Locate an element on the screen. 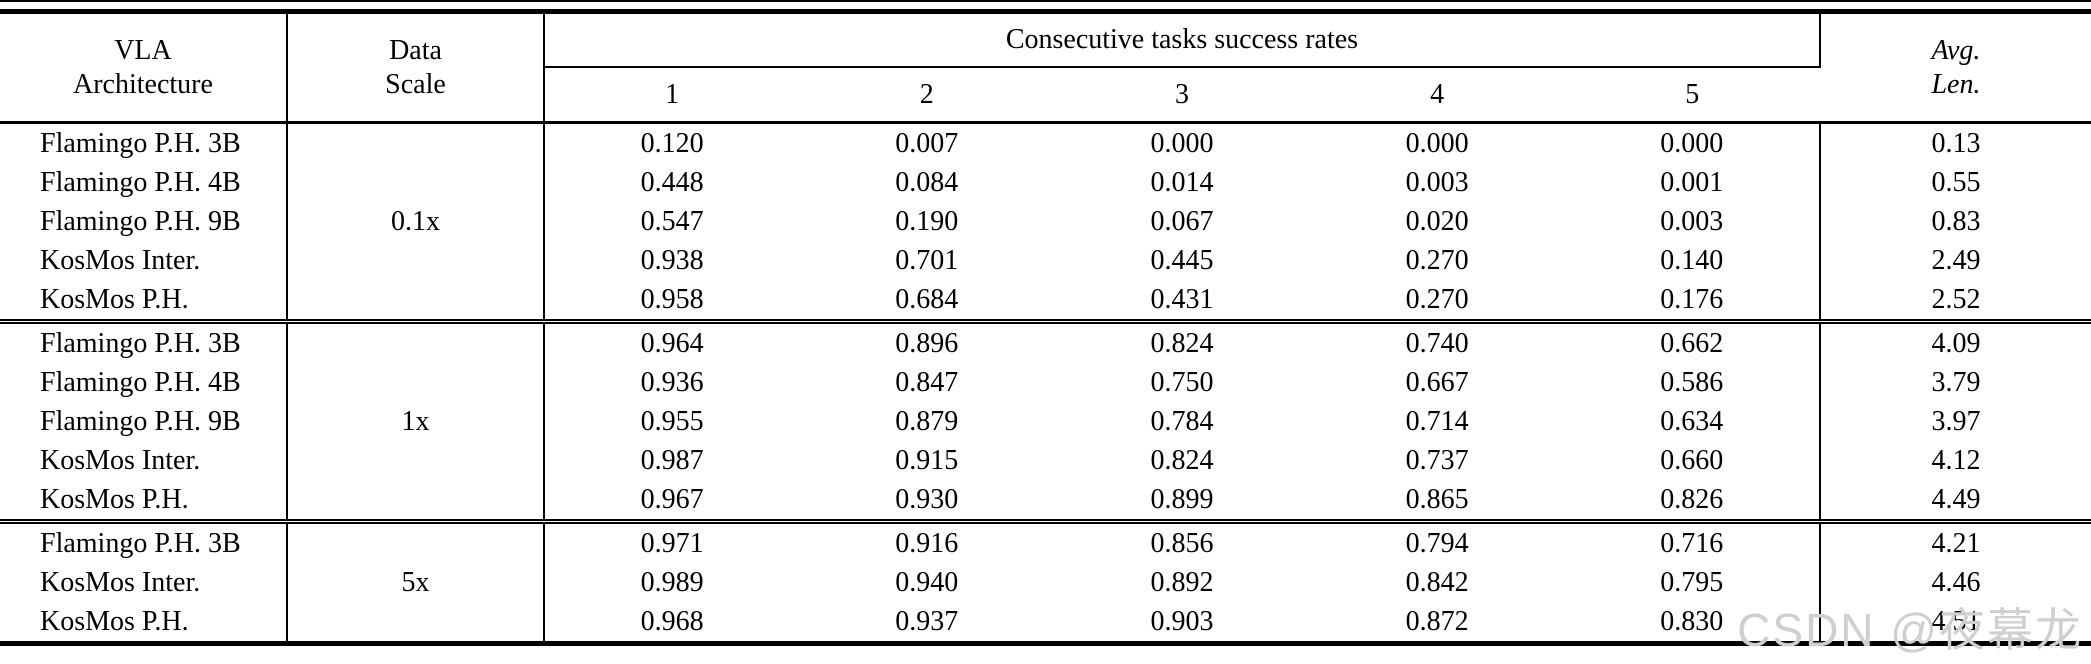 This screenshot has width=2091, height=664. success-rate-cell: 0.830 is located at coordinates (1692, 623).